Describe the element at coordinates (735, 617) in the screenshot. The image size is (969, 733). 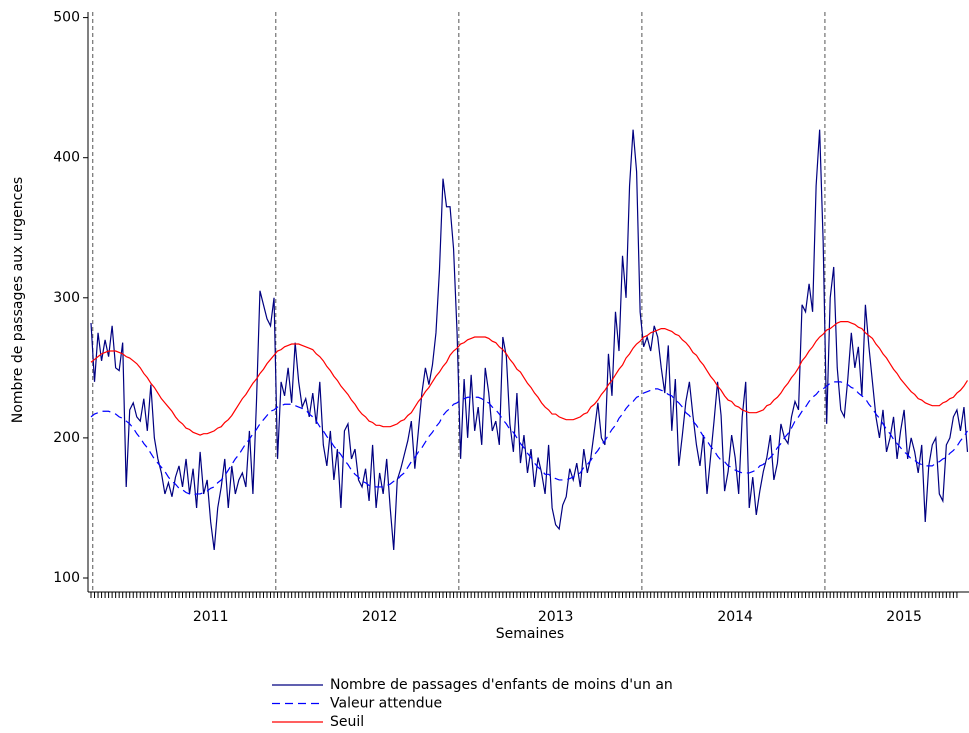
I see `x-tick-label: 2014` at that location.